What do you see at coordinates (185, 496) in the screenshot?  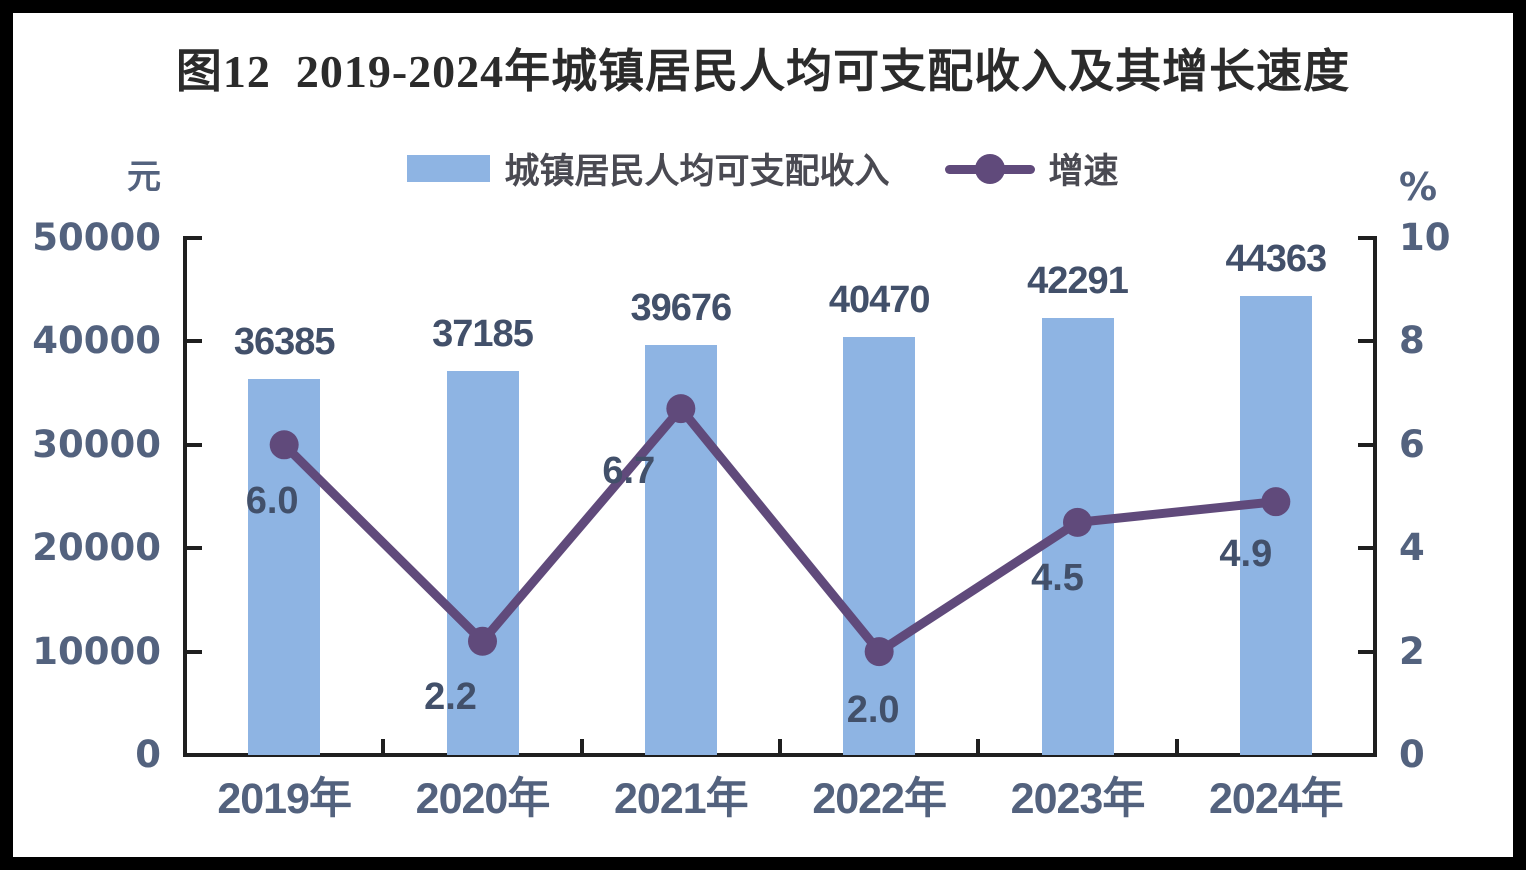 I see `left-axis-line` at bounding box center [185, 496].